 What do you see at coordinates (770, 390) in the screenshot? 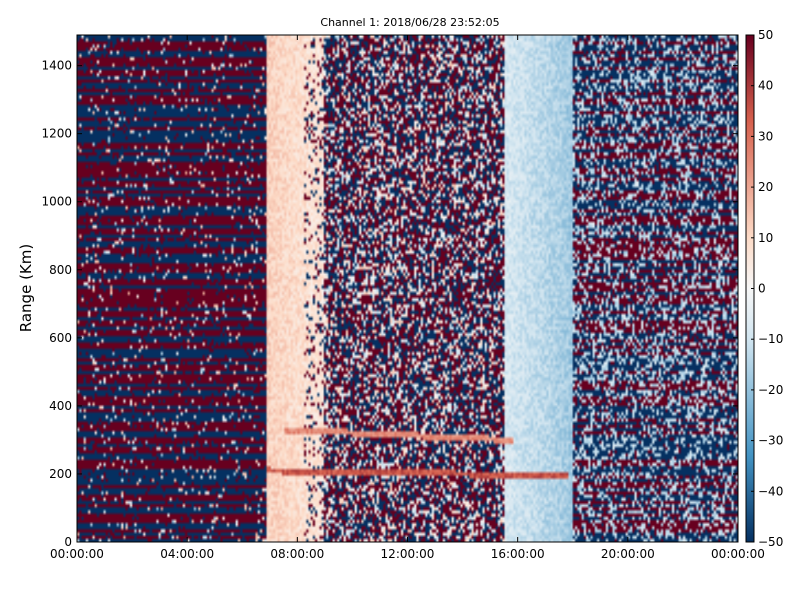
I see `colorbar-tick-label: −20` at bounding box center [770, 390].